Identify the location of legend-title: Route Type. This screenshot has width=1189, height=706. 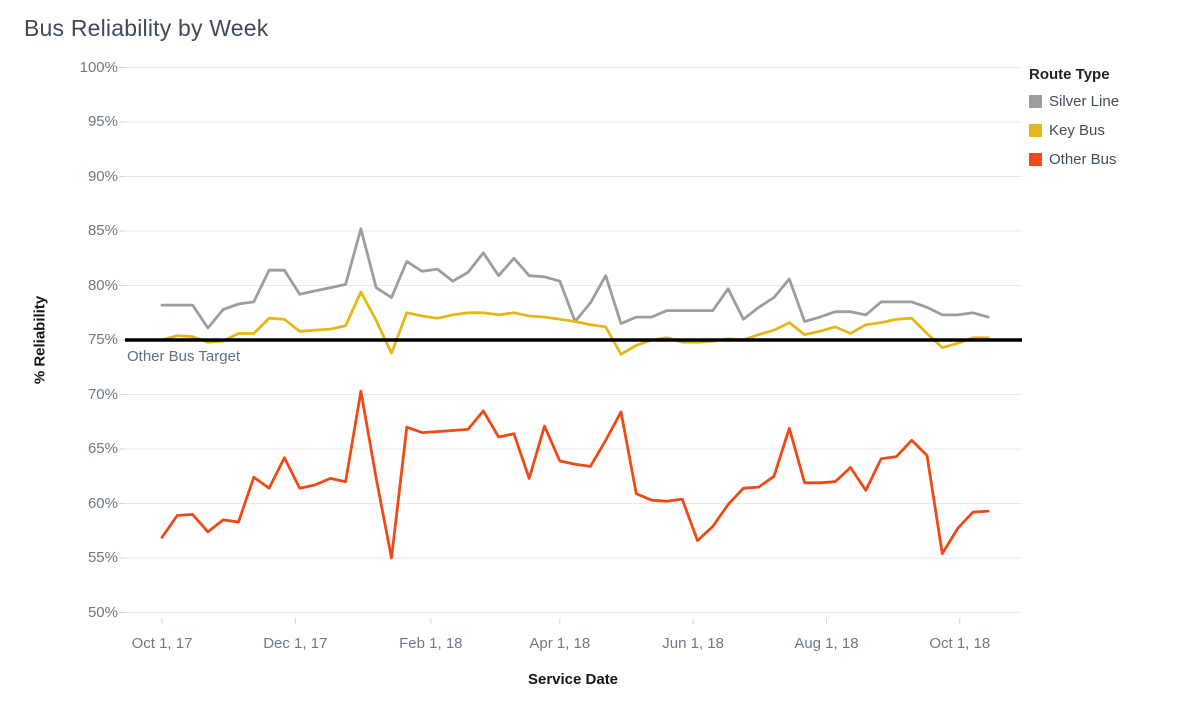
(1069, 74).